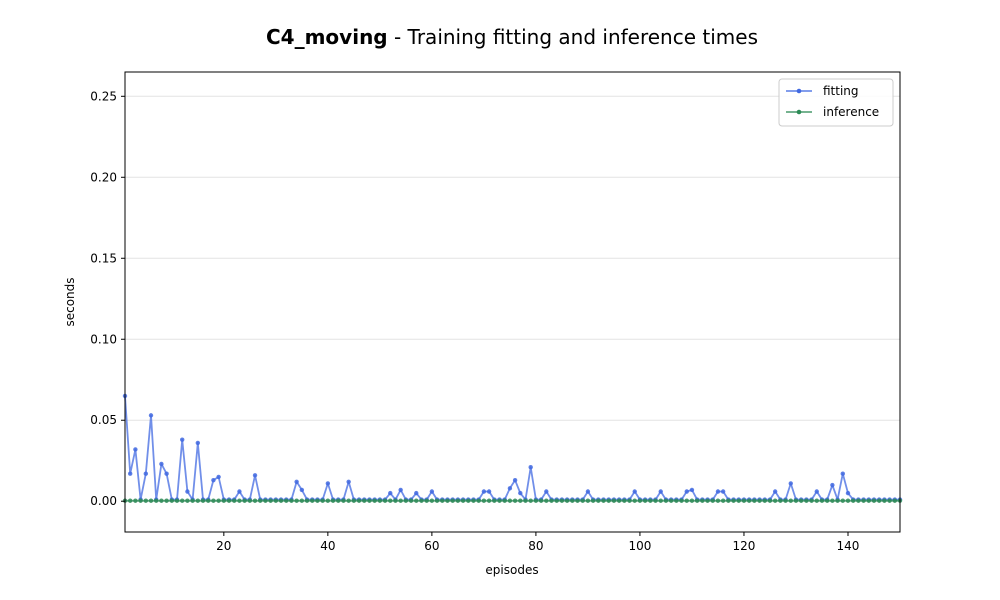 The width and height of the screenshot is (1000, 600). I want to click on y-tick-label: 0.20, so click(103, 177).